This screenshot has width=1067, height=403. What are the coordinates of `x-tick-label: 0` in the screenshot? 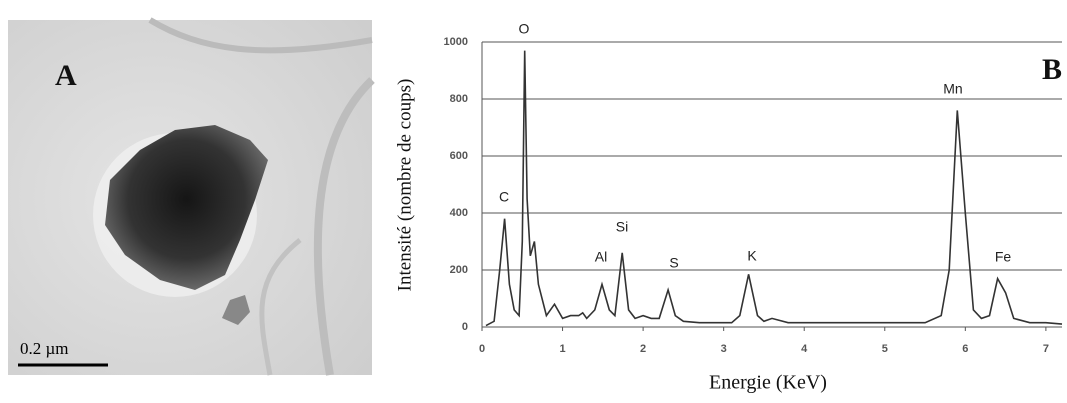 It's located at (482, 349).